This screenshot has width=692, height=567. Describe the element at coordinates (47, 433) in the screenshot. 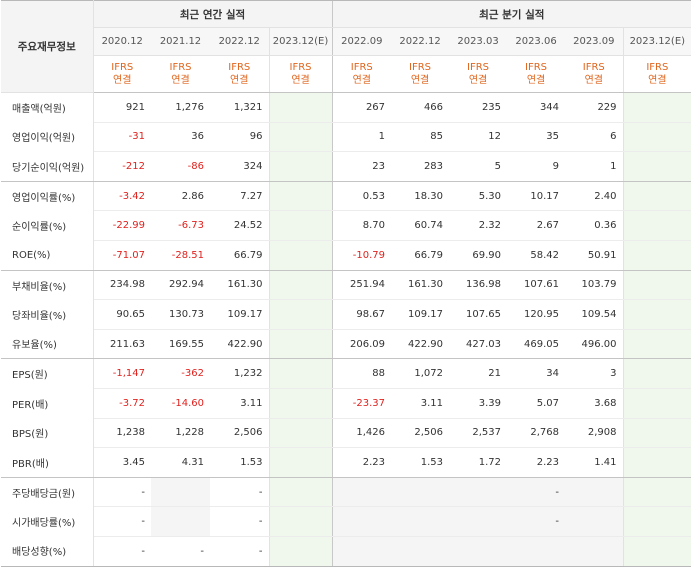

I see `row-label: BPS(원)` at that location.